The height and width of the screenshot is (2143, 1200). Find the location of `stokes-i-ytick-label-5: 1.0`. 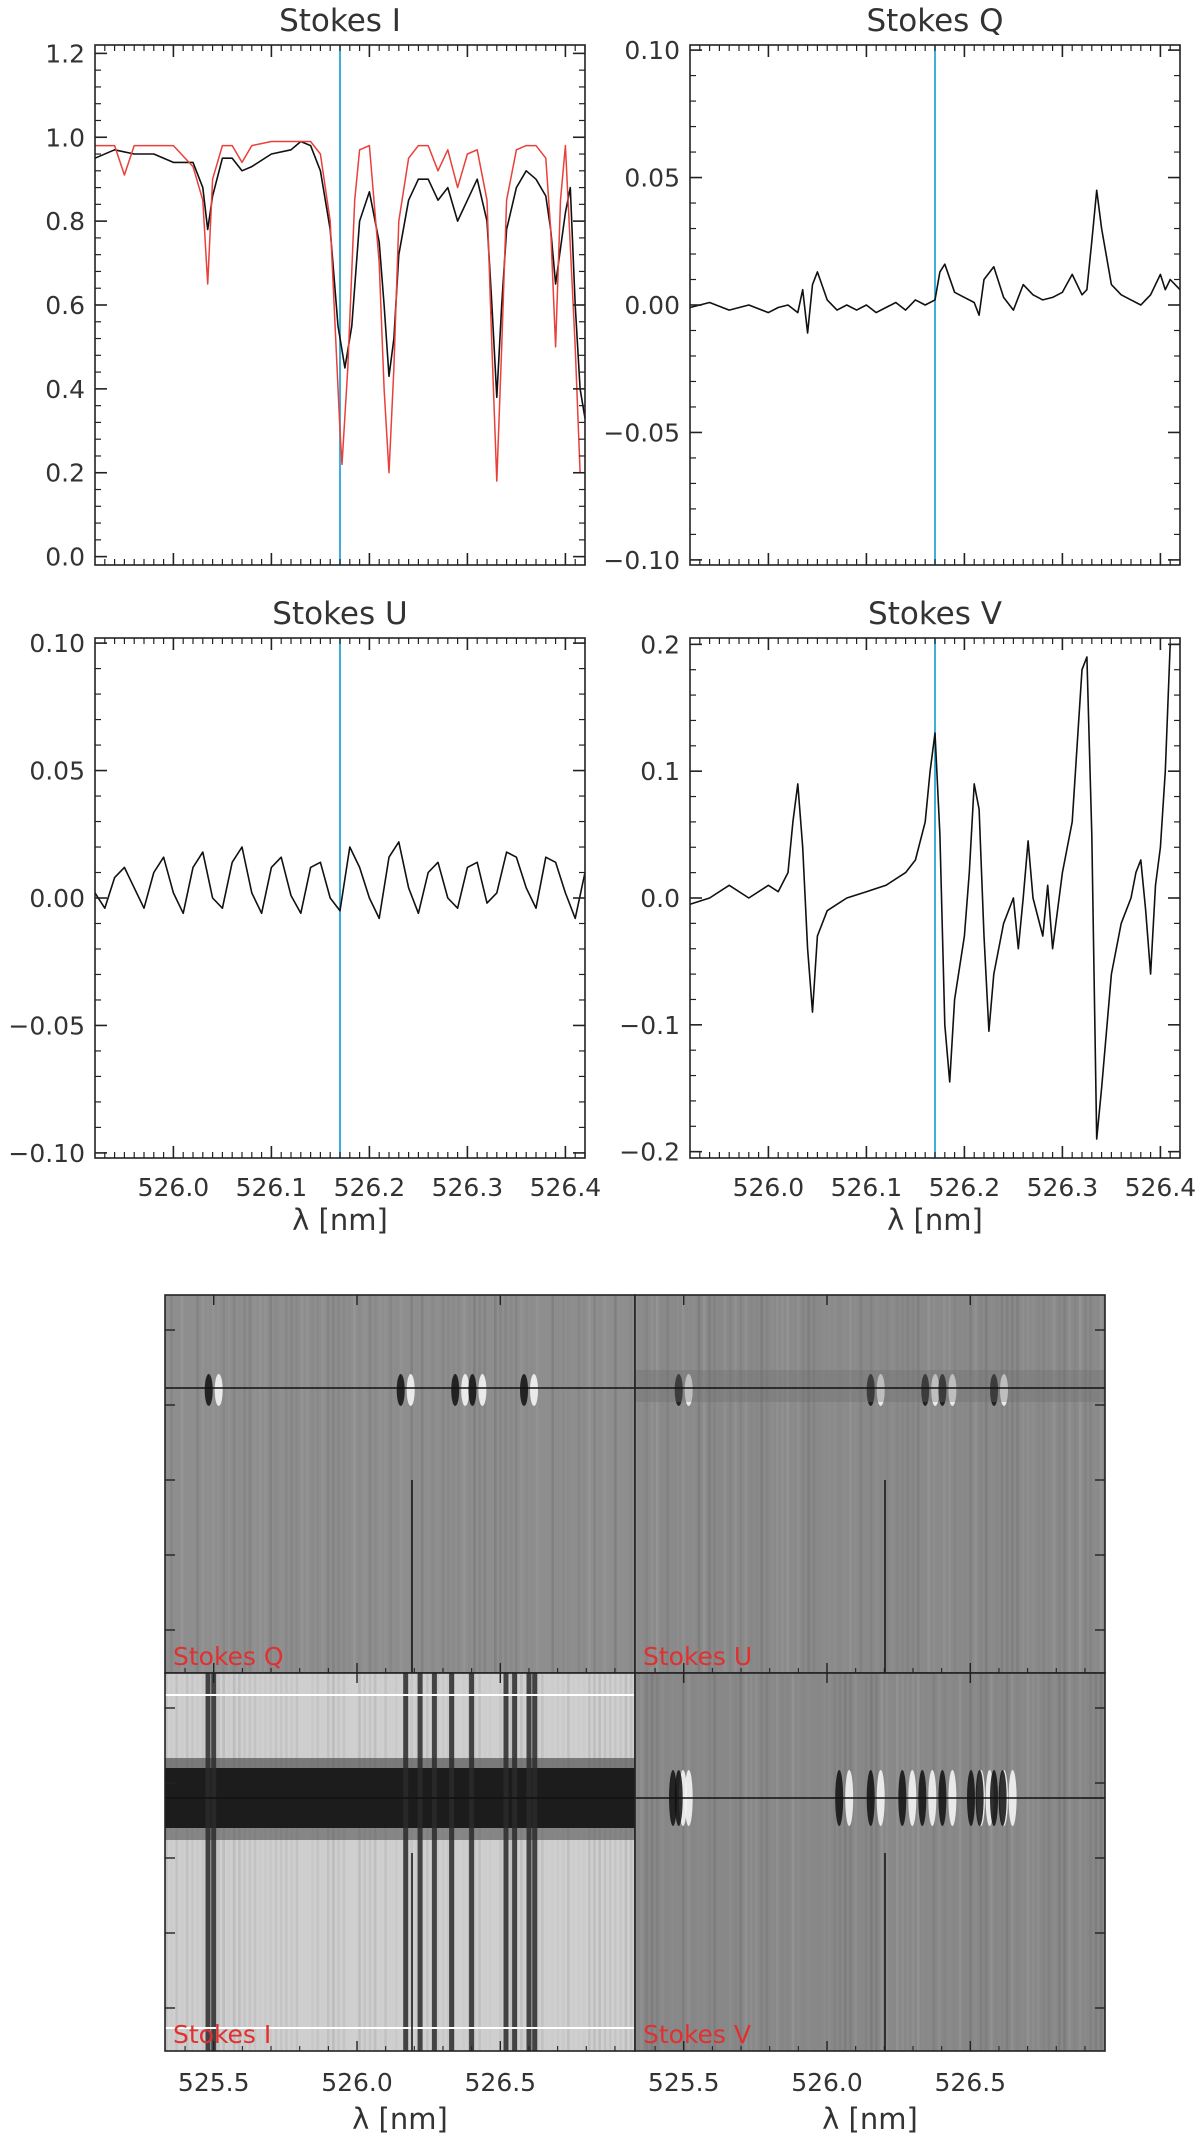

stokes-i-ytick-label-5: 1.0 is located at coordinates (65, 137).